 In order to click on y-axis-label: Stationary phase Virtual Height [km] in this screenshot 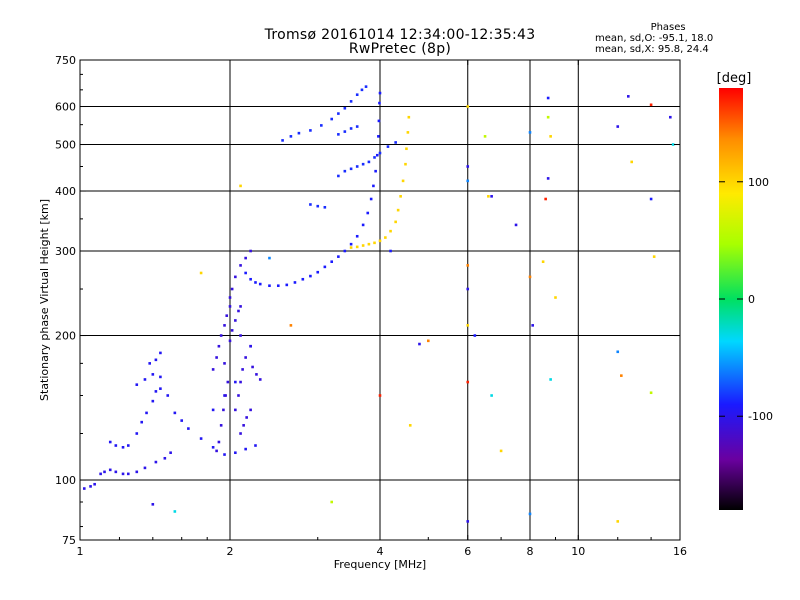, I will do `click(44, 300)`.